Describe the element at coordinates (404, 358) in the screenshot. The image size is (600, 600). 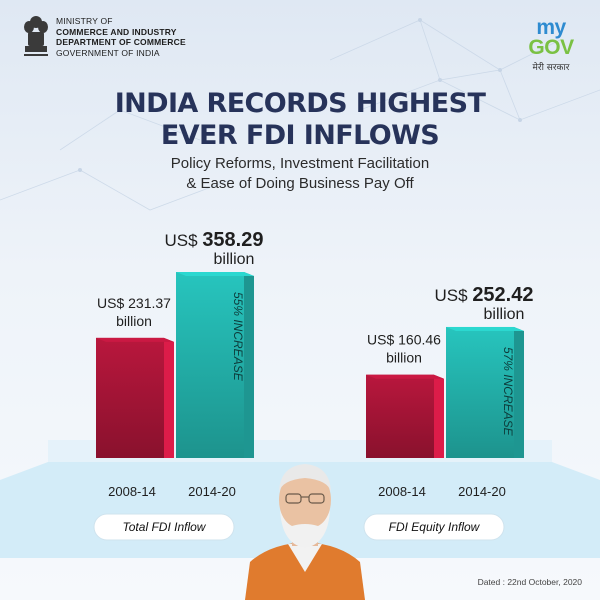
I see `bar-unit-label-1-0: billion` at that location.